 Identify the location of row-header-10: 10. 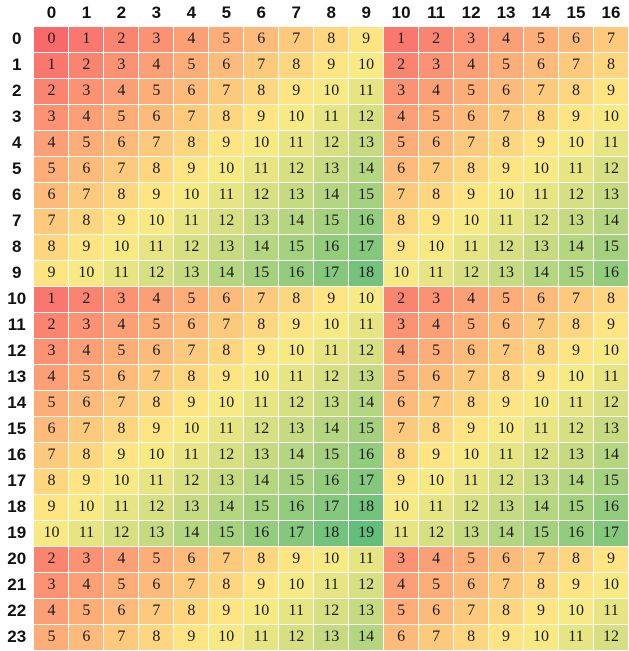
(17, 299).